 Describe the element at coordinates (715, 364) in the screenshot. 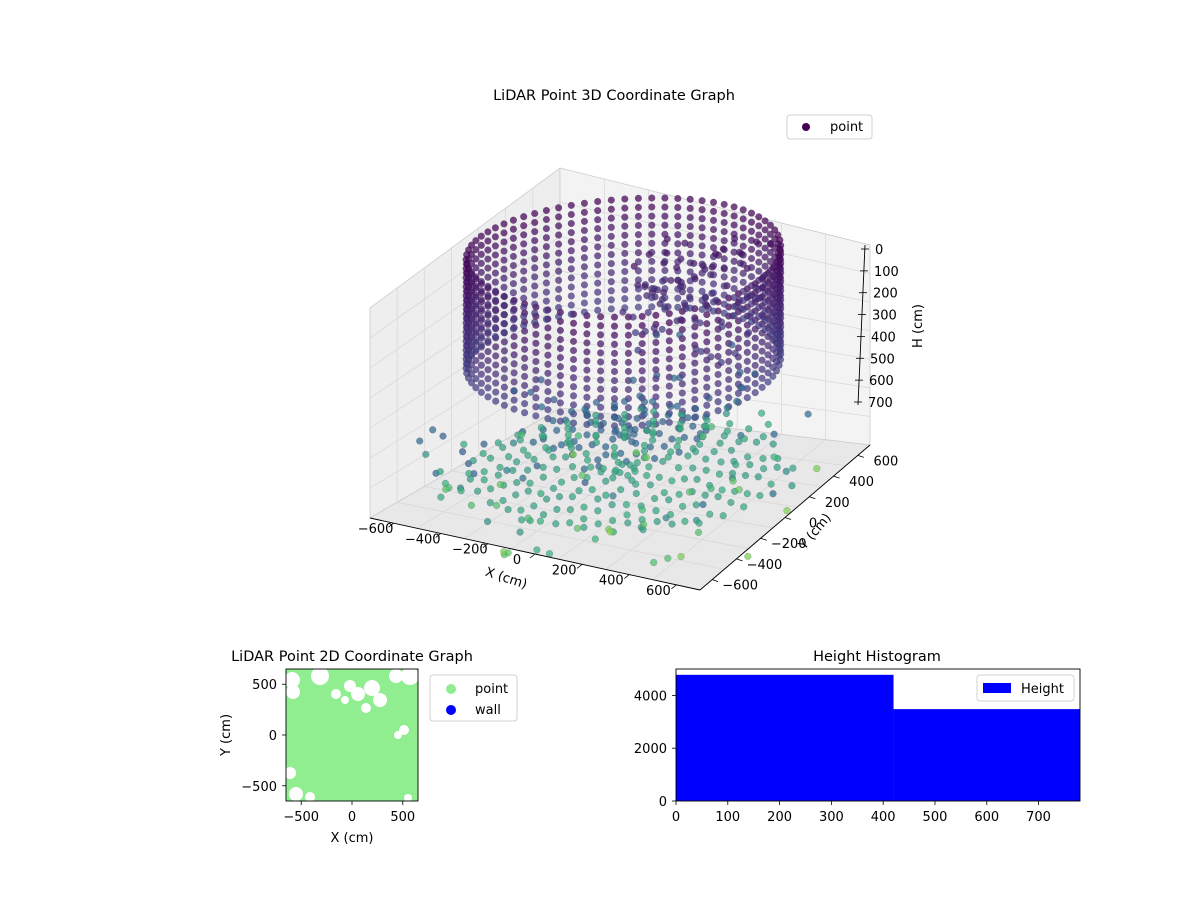

I see `grid-line` at that location.